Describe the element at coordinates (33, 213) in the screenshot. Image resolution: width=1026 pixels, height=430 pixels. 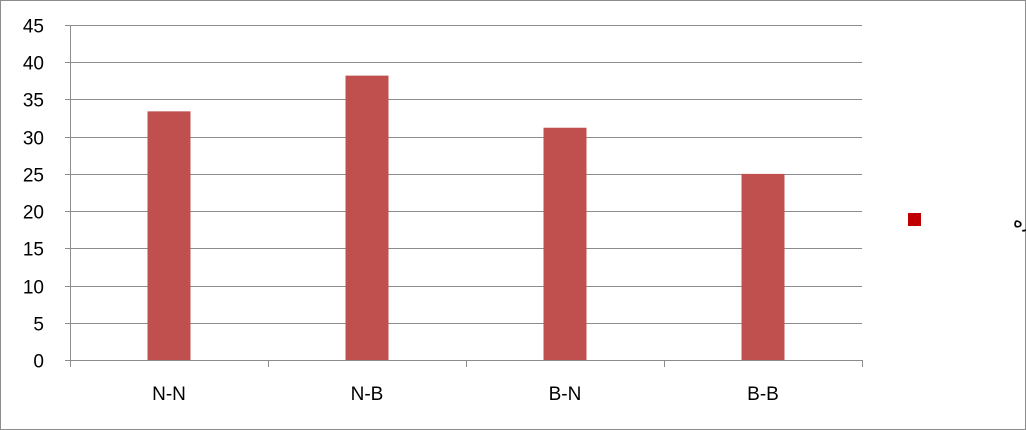
I see `y-tick-label-20: 20` at that location.